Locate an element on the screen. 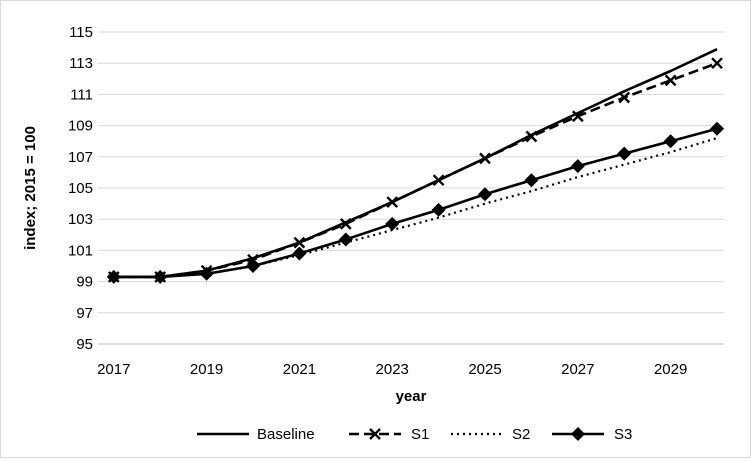  y-axis-ticks: 95 97 99 101 103 105 107 109 111 113 115 is located at coordinates (80, 188).